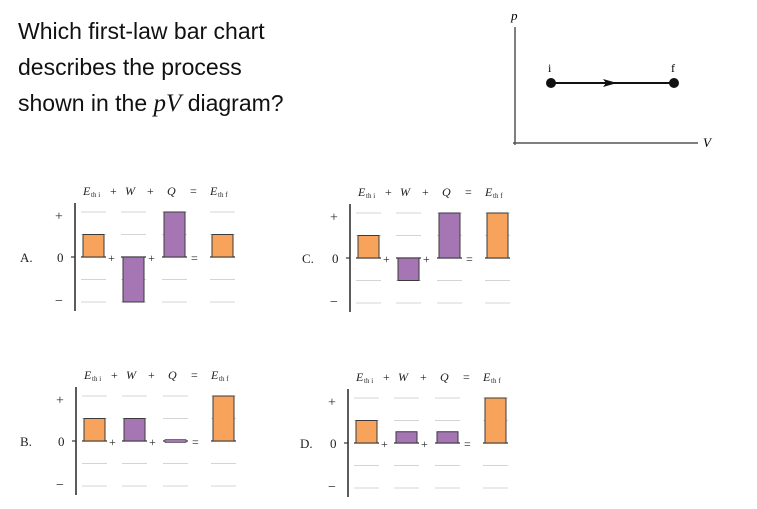  I want to click on question-line-1: Which first-law bar chart, so click(141, 31).